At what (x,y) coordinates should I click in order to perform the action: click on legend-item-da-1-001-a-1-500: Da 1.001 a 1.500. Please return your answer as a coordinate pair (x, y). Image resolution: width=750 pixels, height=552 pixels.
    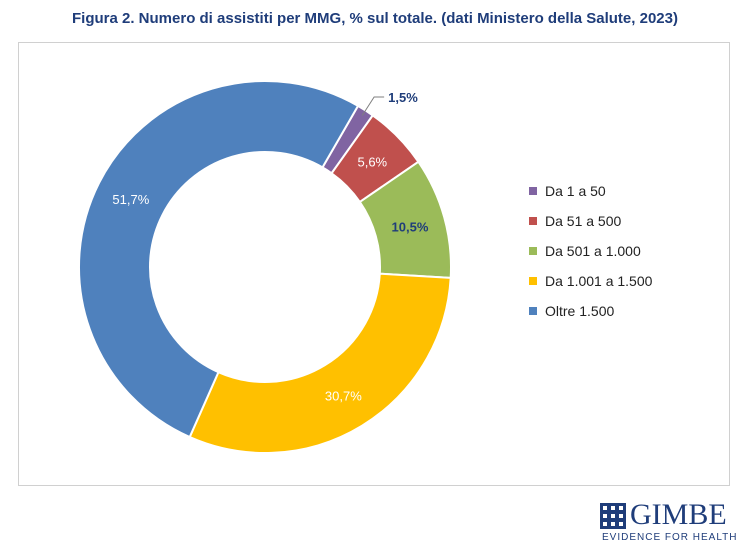
    Looking at the image, I should click on (590, 281).